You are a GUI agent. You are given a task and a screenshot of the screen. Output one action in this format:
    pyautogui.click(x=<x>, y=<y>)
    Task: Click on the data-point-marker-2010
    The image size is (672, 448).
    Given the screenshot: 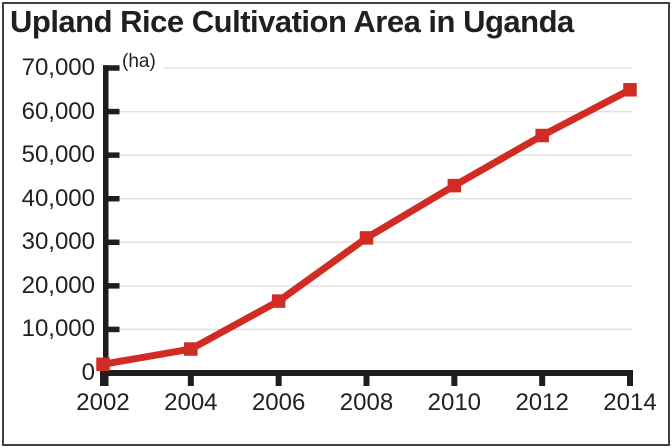 What is the action you would take?
    pyautogui.click(x=454, y=185)
    